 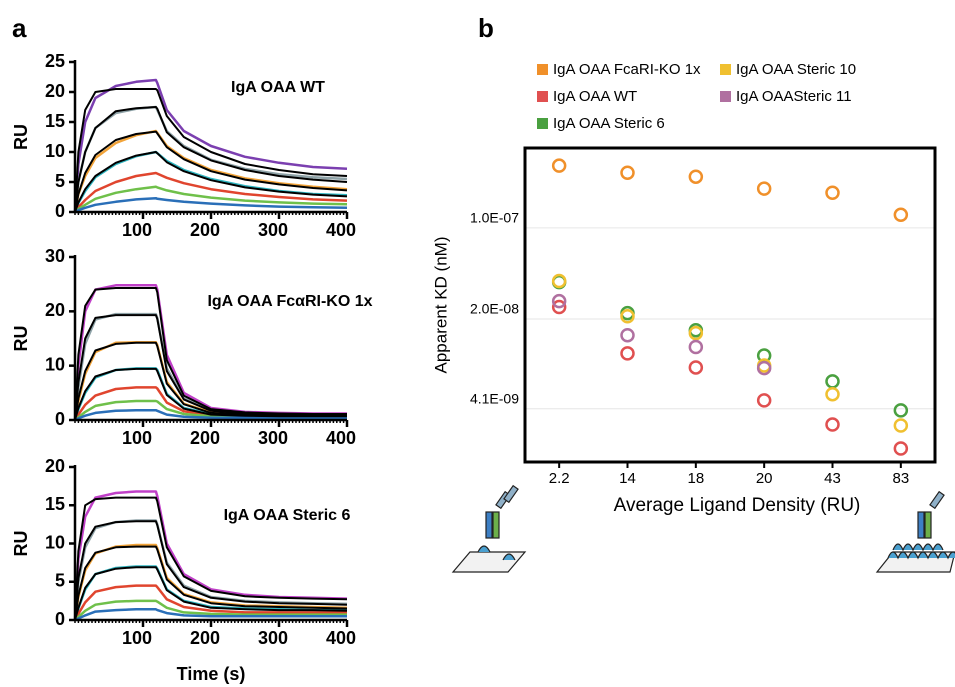 I want to click on y-tick-label: 25, so click(x=55, y=61).